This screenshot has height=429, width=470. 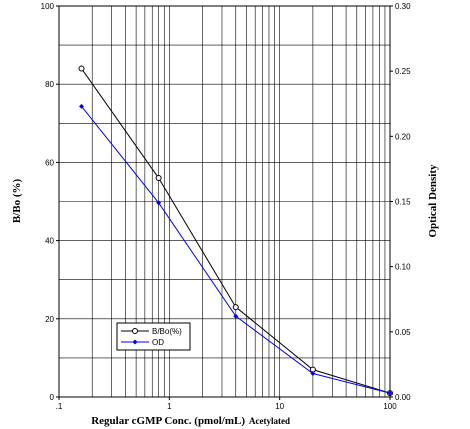 I want to click on x-tick-label: 10, so click(x=279, y=406).